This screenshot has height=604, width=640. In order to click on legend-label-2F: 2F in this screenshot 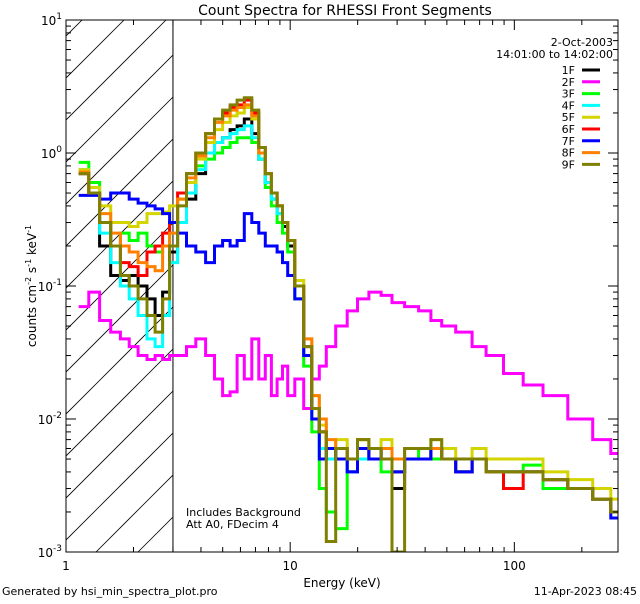, I will do `click(568, 82)`.